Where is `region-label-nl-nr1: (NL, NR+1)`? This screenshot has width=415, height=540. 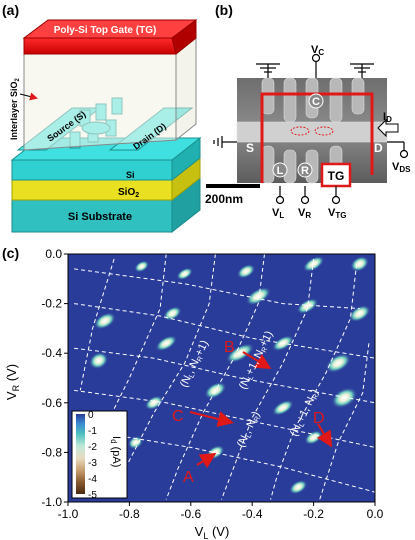 region-label-nl-nr1: (NL, NR+1) is located at coordinates (195, 363).